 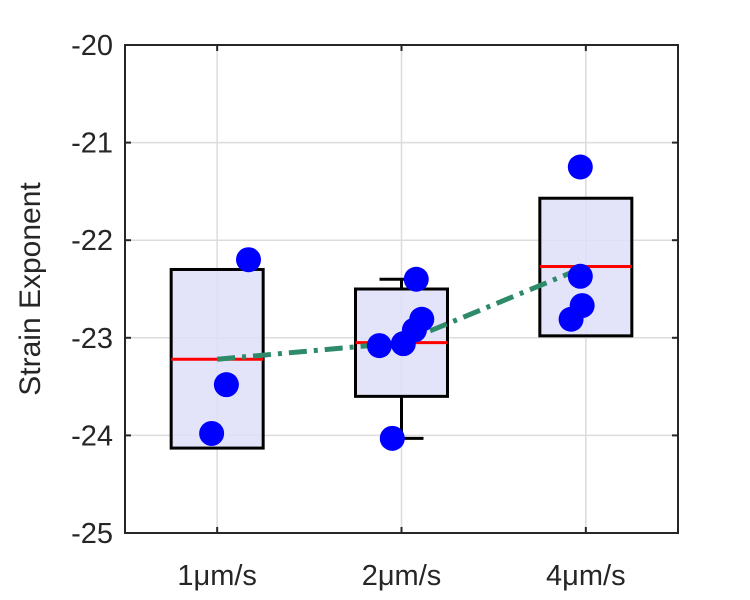 What do you see at coordinates (586, 576) in the screenshot?
I see `x-tick-label: 4μm/s` at bounding box center [586, 576].